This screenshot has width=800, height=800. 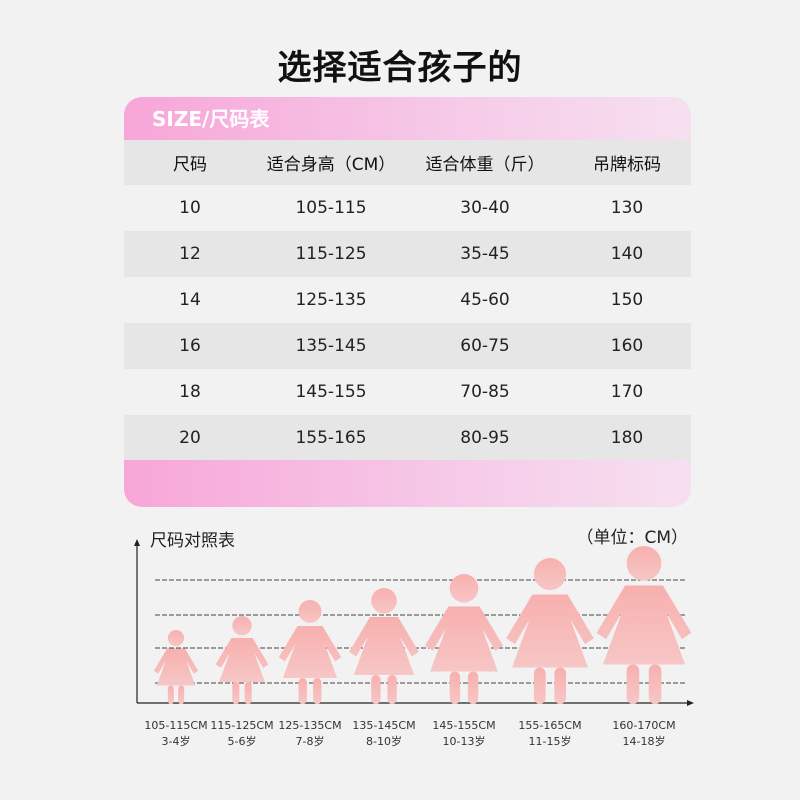 What do you see at coordinates (384, 741) in the screenshot?
I see `age-range: 8-10岁` at bounding box center [384, 741].